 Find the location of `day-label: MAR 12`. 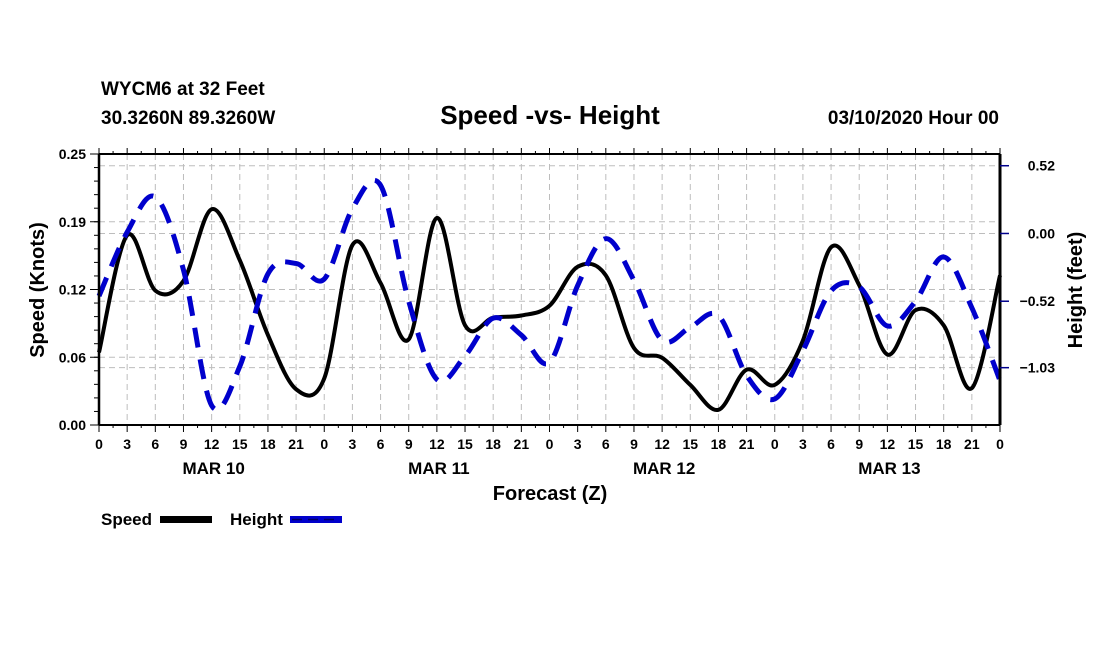

day-label: MAR 12 is located at coordinates (664, 468).